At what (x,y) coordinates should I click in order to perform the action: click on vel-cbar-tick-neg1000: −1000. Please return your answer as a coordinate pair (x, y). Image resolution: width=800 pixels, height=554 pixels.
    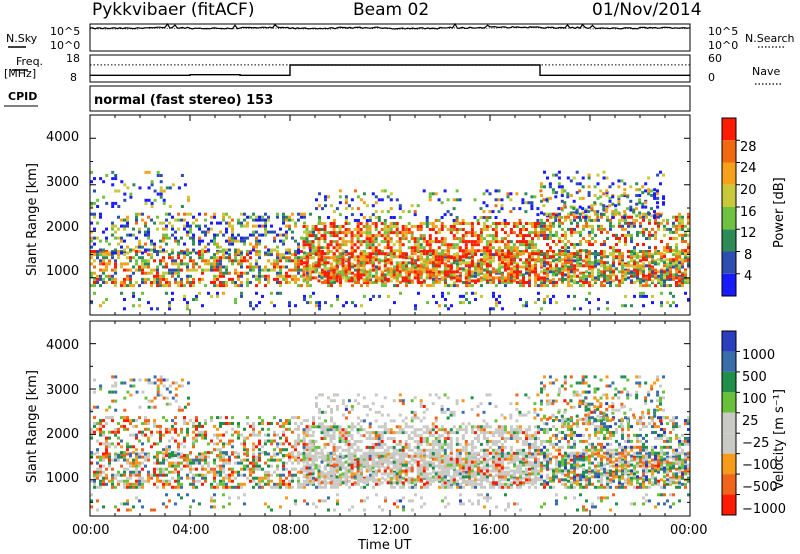
    Looking at the image, I should click on (764, 509).